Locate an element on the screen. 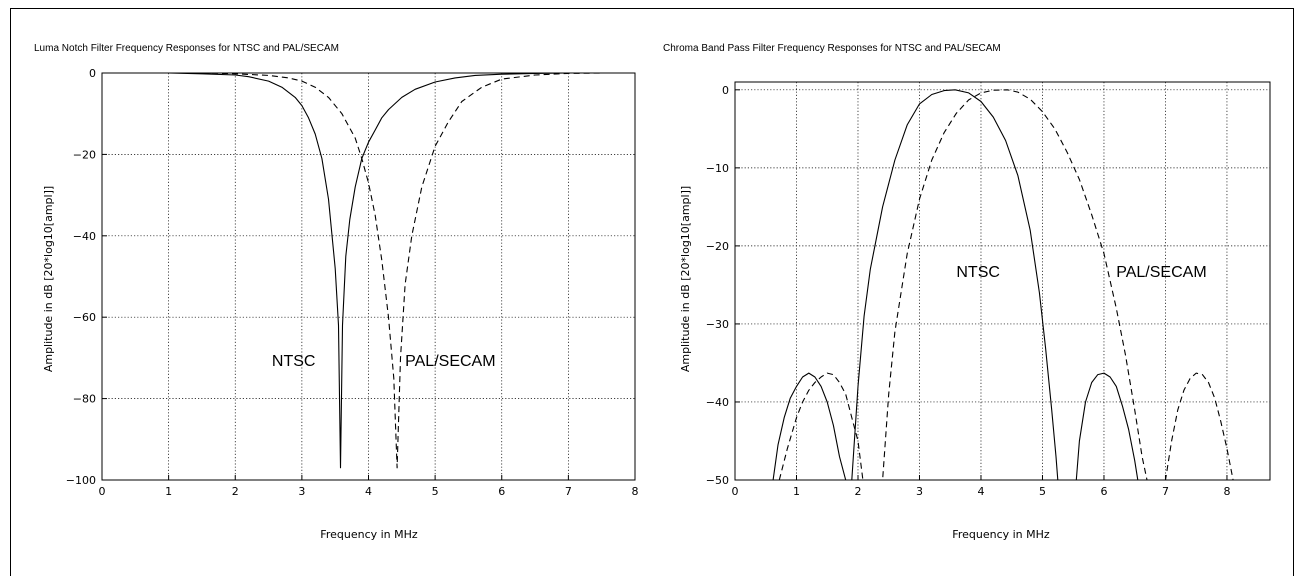 This screenshot has width=1305, height=577. y-tick-label: −30 is located at coordinates (717, 324).